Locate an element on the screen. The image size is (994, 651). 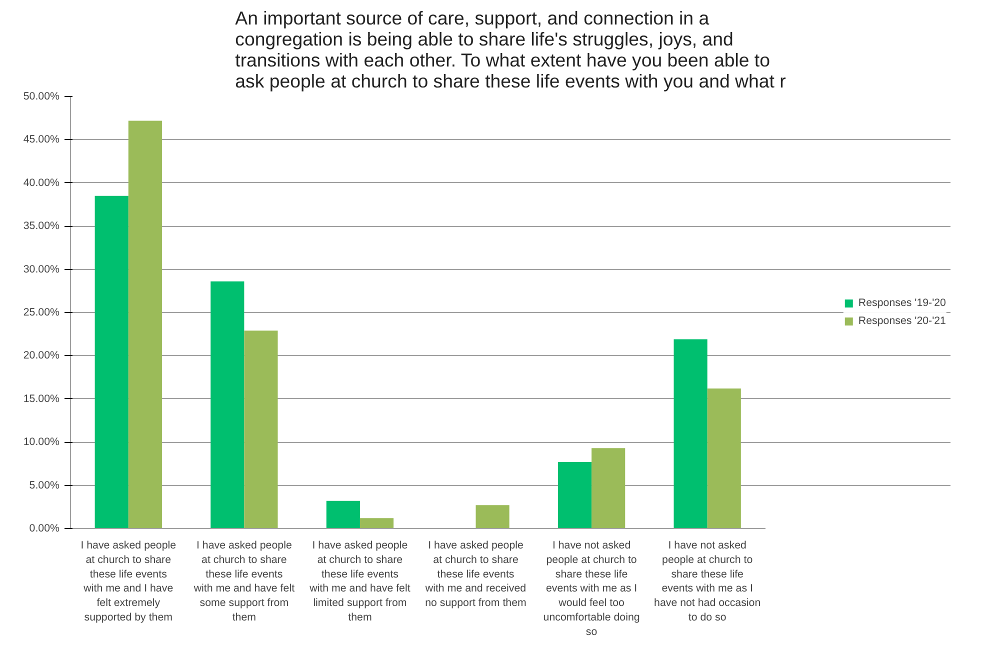
x-tick-label: I have asked people at church to share these life events with me and I have felt extremely supported by them is located at coordinates (128, 582).